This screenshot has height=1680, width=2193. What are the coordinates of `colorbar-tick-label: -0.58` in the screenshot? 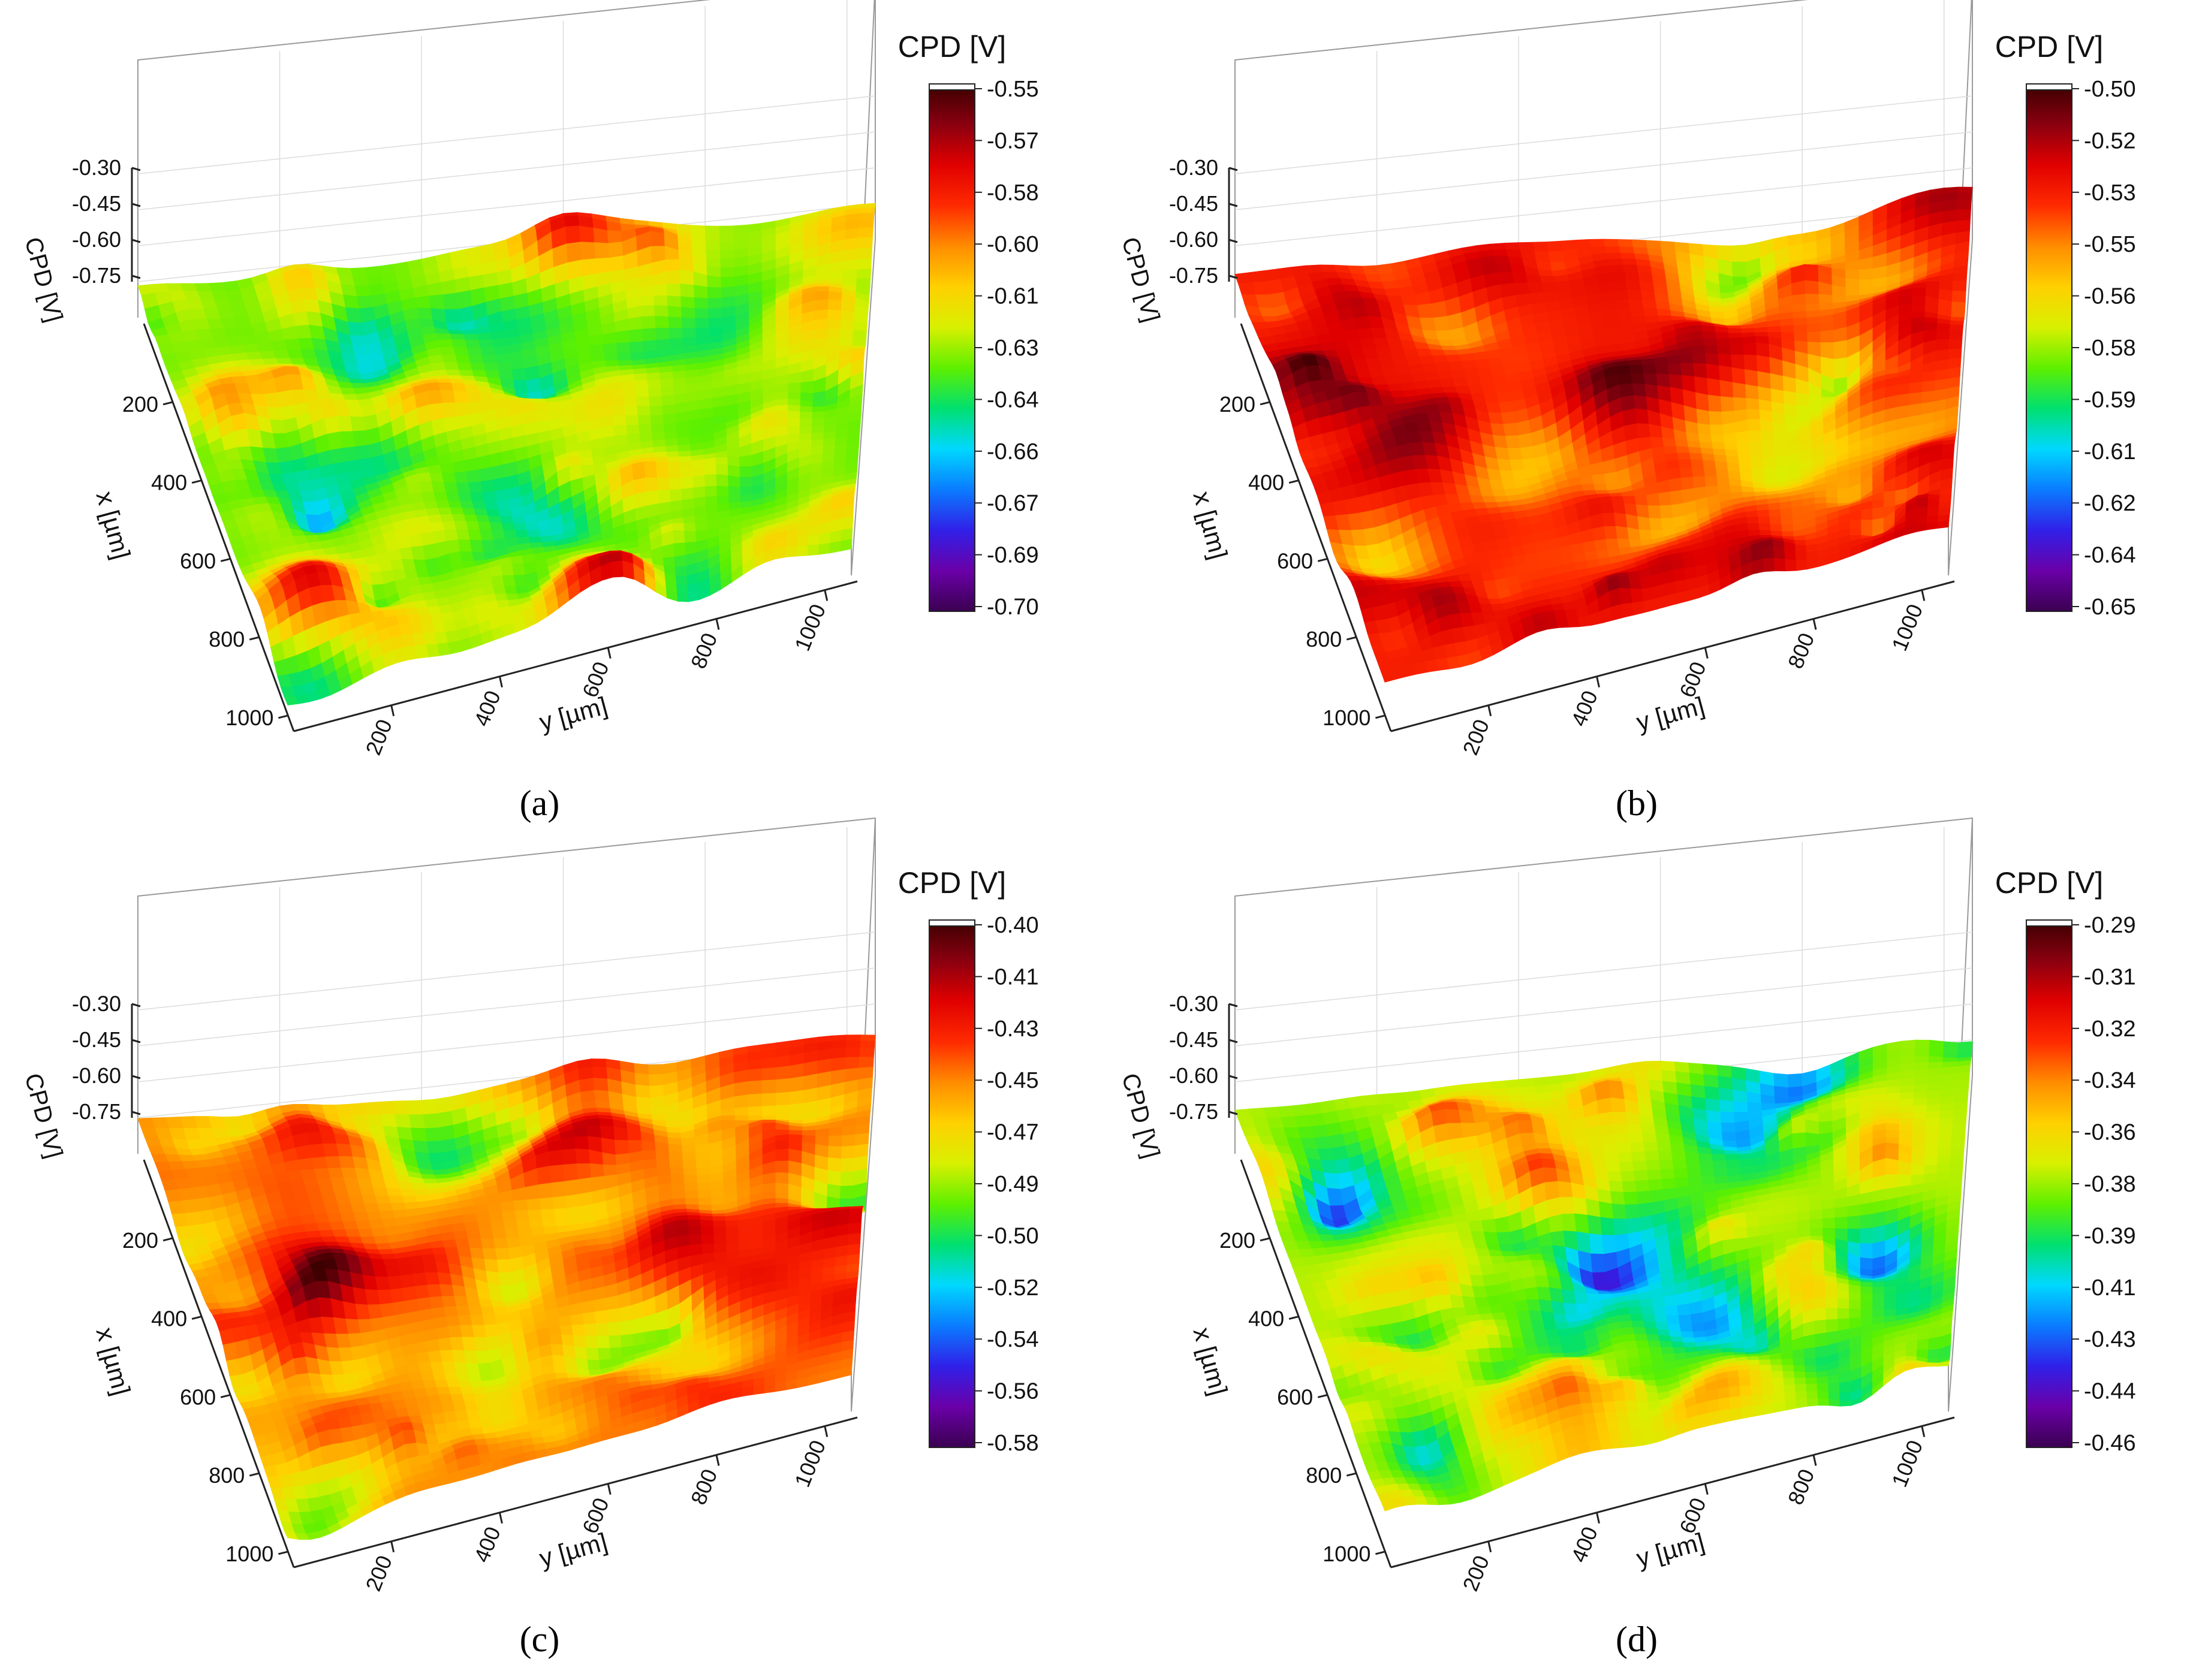 It's located at (1013, 193).